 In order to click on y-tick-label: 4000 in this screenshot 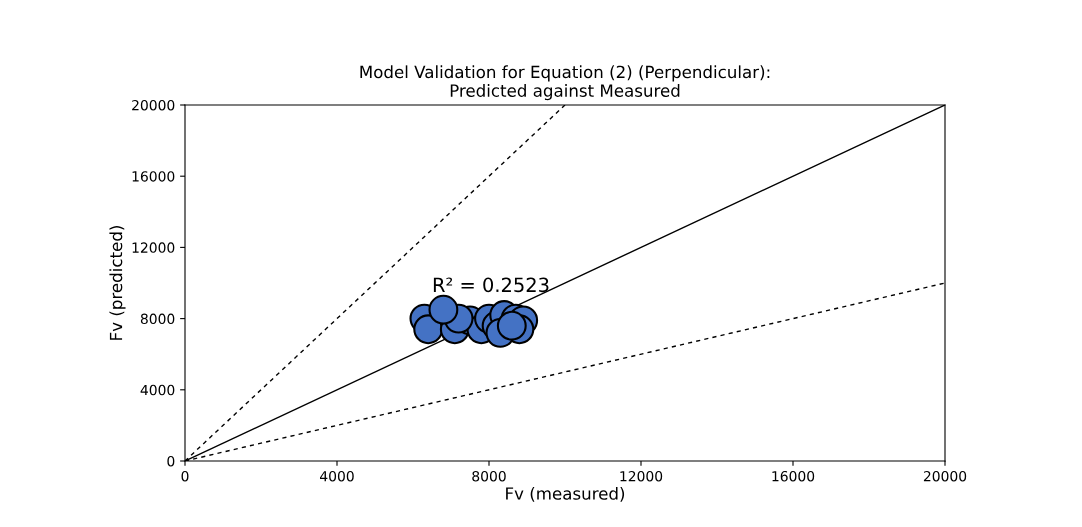, I will do `click(157, 390)`.